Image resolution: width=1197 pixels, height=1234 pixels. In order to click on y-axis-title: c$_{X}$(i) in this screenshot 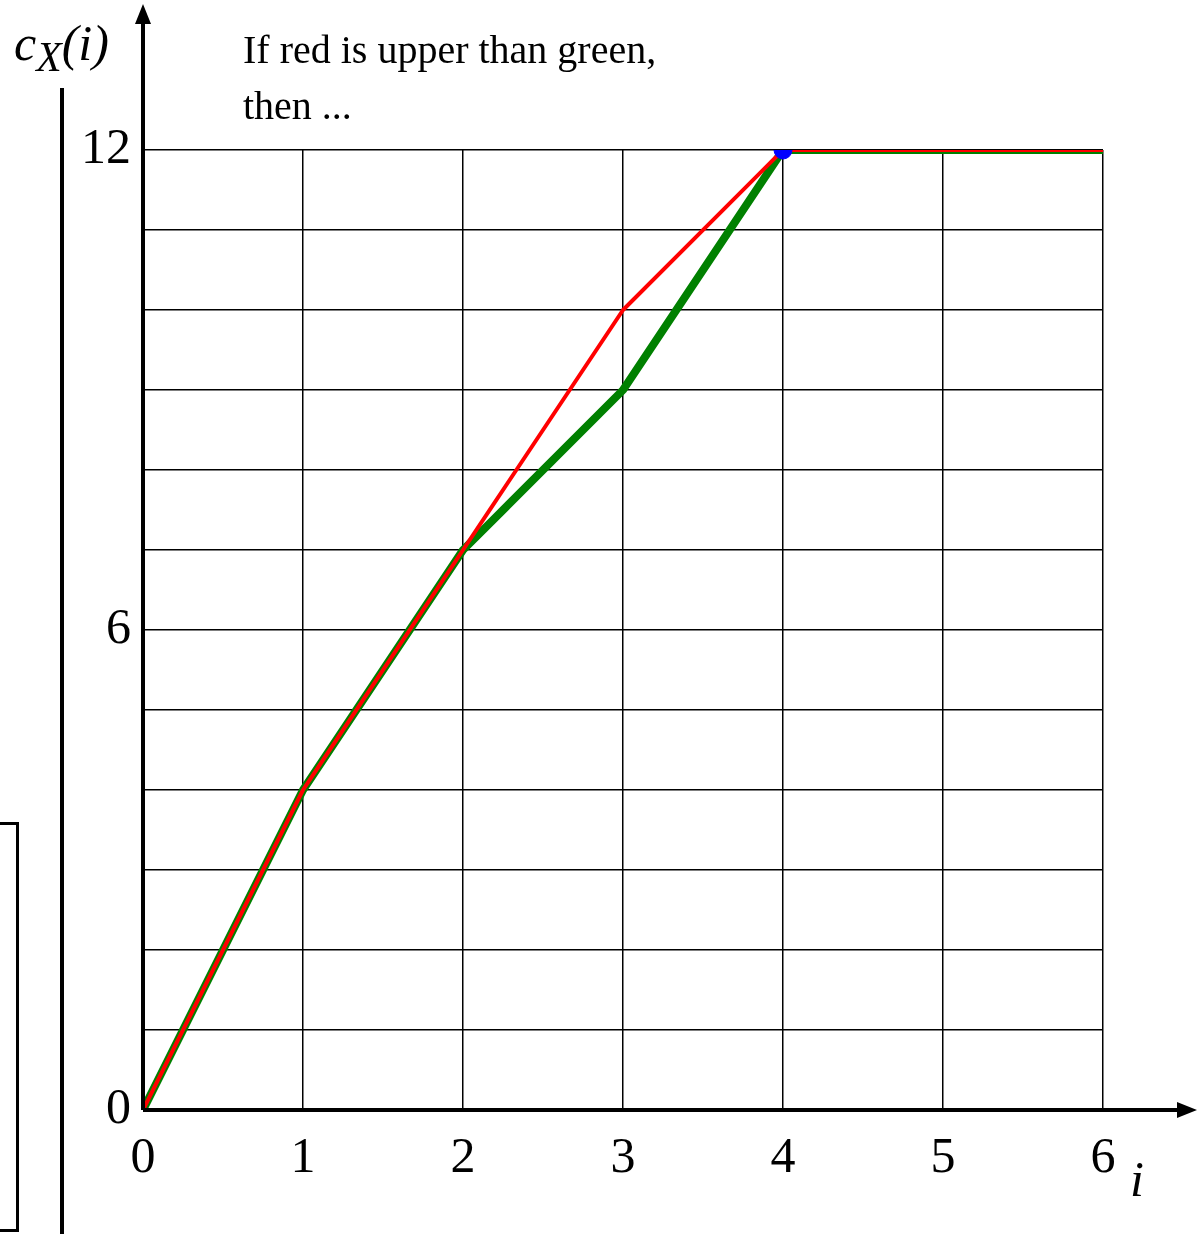, I will do `click(61, 47)`.